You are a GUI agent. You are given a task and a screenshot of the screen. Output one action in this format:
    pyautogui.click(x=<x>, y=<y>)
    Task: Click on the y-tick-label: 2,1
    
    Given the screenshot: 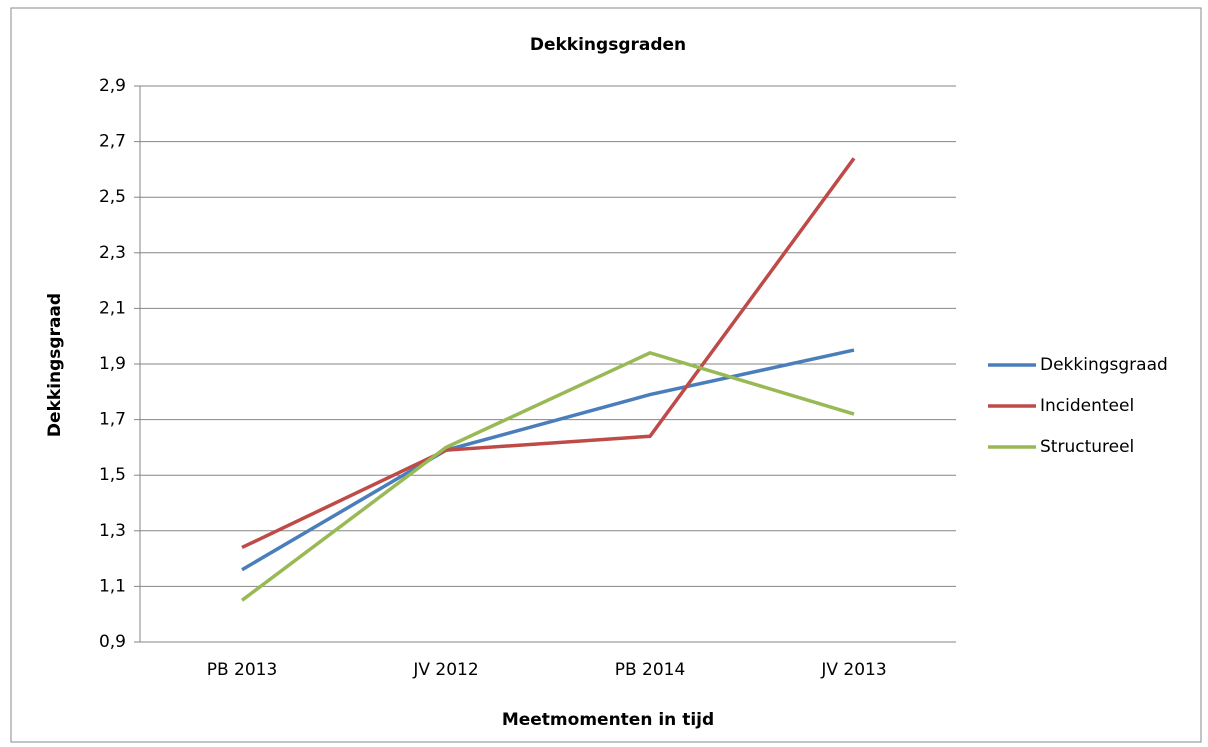 What is the action you would take?
    pyautogui.click(x=112, y=308)
    